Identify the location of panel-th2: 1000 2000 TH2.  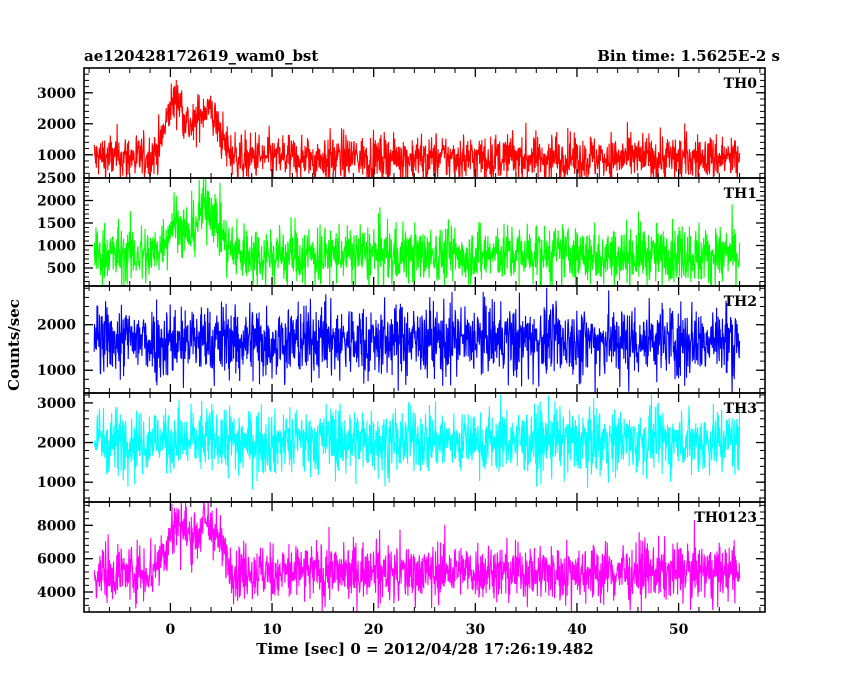
(401, 339).